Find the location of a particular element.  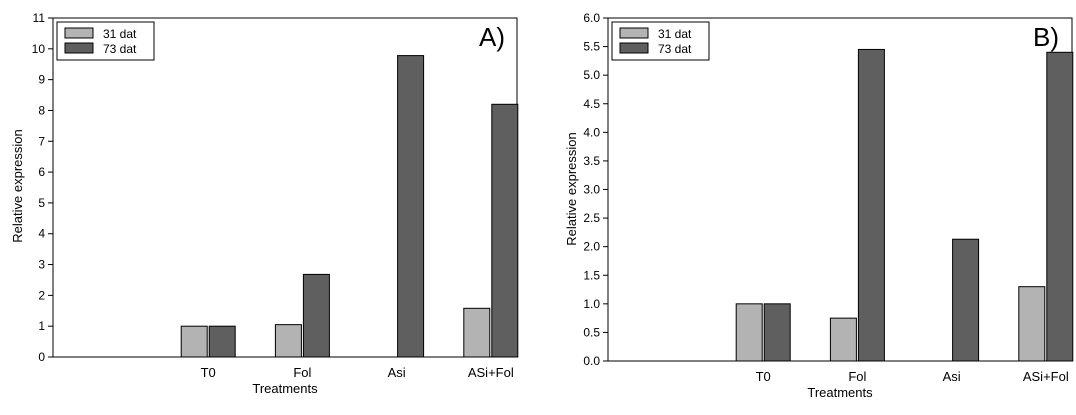

y-tick-label: 0.0 is located at coordinates (591, 361).